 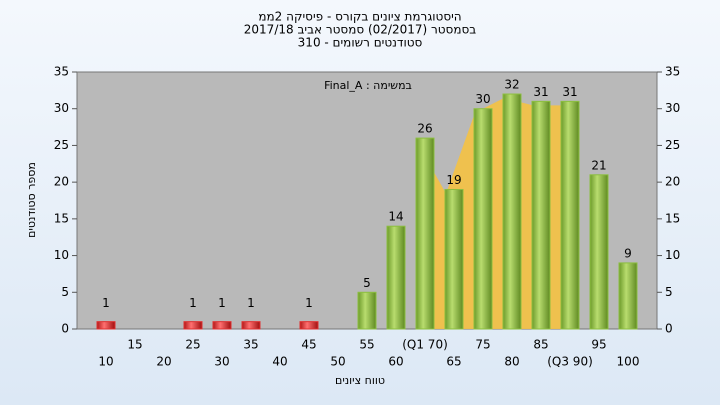 I want to click on x-tick-label: 50, so click(x=337, y=362).